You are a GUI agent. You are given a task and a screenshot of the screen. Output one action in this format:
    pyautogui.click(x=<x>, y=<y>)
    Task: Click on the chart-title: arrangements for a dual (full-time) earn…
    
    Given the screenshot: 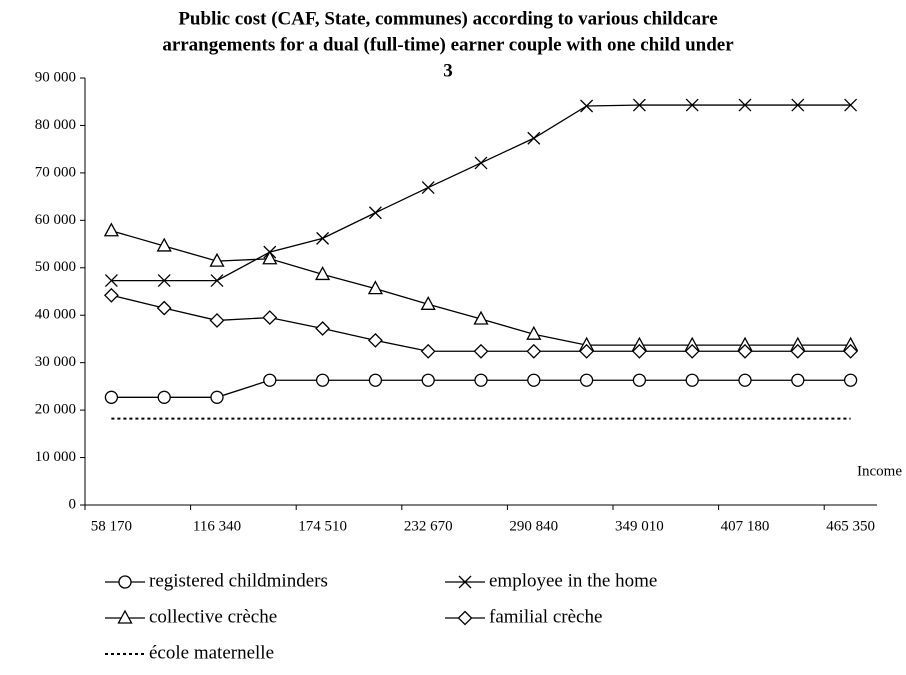 What is the action you would take?
    pyautogui.click(x=448, y=44)
    